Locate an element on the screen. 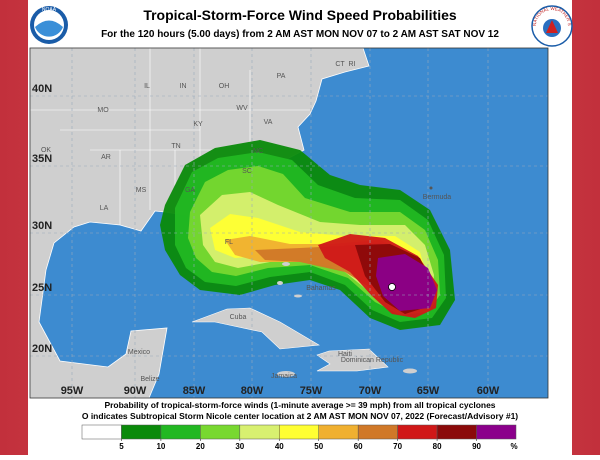 This screenshot has height=460, width=600. latitude-label: 20N is located at coordinates (42, 349).